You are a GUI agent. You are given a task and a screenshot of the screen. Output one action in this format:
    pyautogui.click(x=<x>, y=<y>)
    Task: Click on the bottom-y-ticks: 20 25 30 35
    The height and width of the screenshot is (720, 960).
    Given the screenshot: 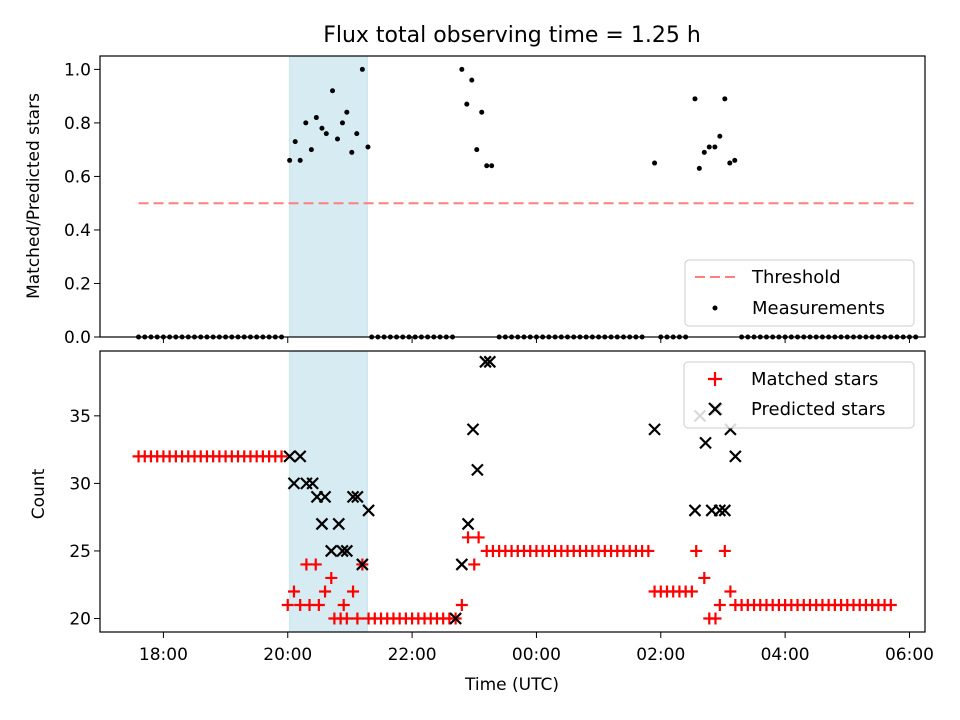 What is the action you would take?
    pyautogui.click(x=84, y=518)
    